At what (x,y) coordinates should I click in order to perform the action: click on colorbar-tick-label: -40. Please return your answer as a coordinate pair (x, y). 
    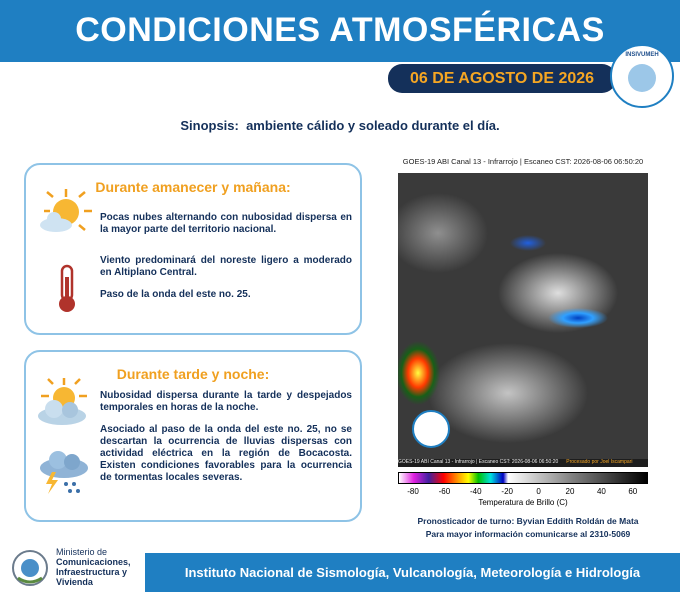
    Looking at the image, I should click on (476, 491).